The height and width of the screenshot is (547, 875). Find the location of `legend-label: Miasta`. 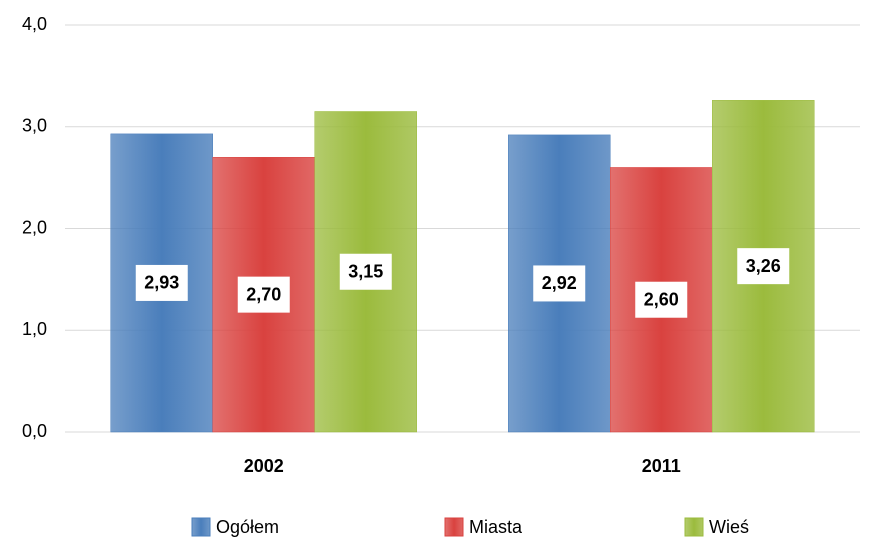

legend-label: Miasta is located at coordinates (496, 527).